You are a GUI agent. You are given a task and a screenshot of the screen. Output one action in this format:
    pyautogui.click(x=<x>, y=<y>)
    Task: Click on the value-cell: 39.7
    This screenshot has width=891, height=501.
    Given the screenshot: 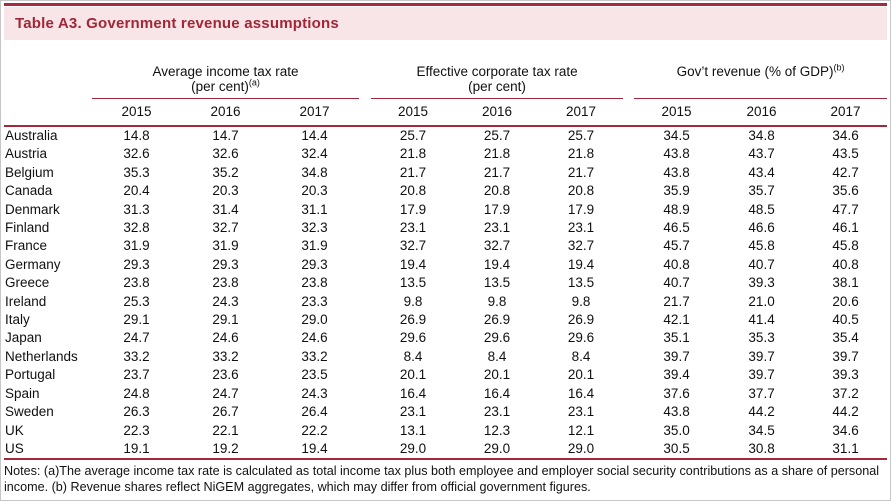 What is the action you would take?
    pyautogui.click(x=761, y=375)
    